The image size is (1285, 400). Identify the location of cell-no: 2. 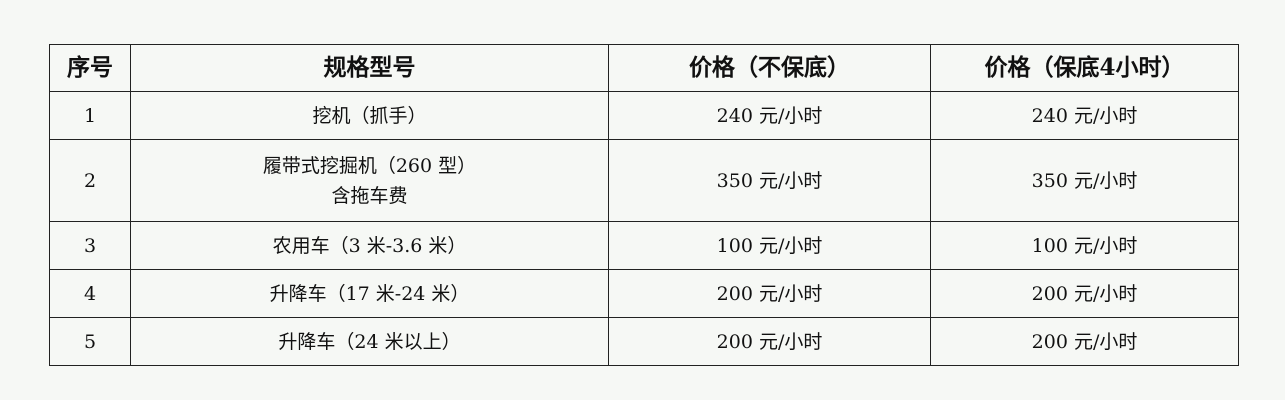
(90, 180).